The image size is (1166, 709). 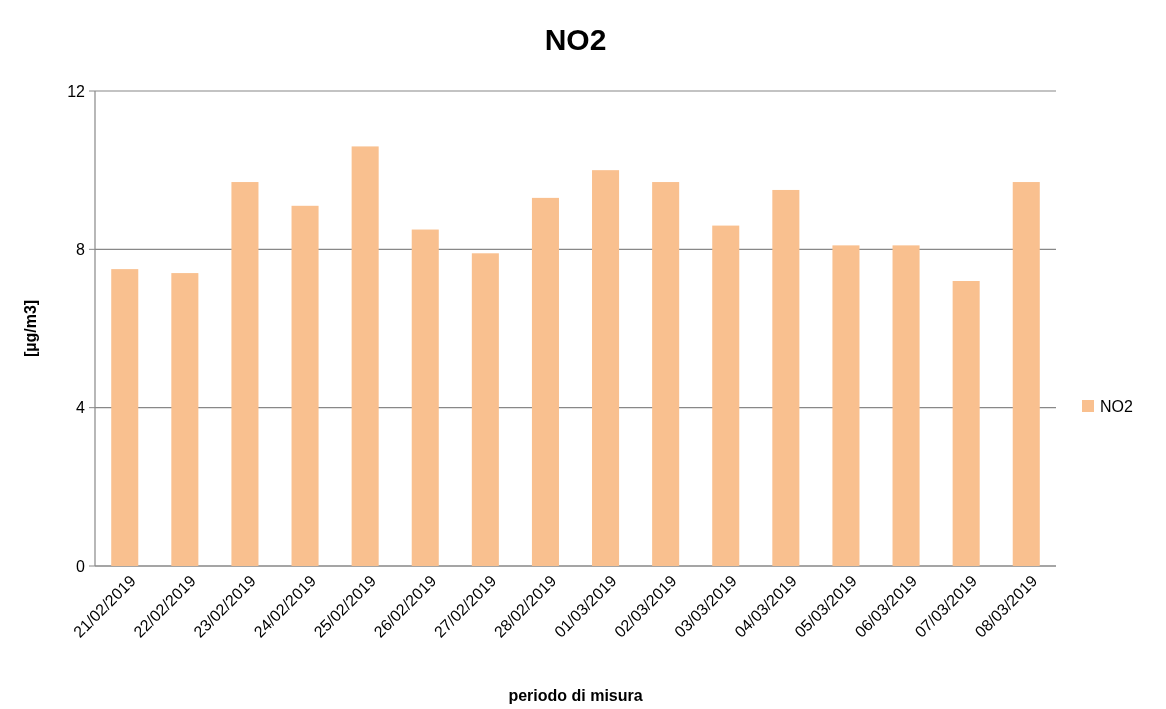 I want to click on y-tick-label: 8, so click(x=81, y=249).